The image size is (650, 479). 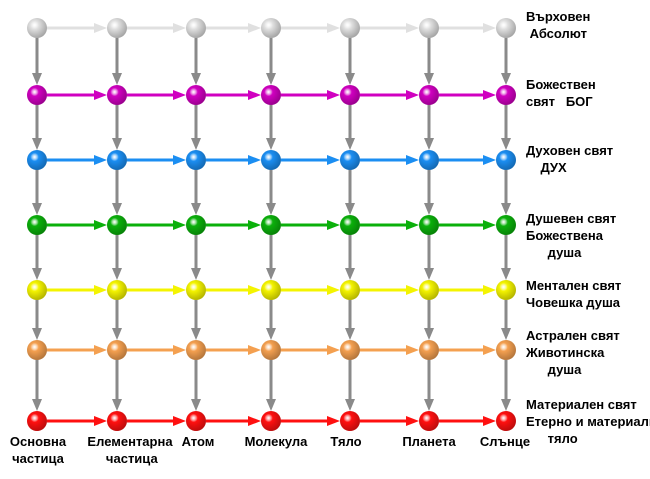 What do you see at coordinates (588, 421) in the screenshot?
I see `level-label-material: Материален свят Етерно и материално тяло` at bounding box center [588, 421].